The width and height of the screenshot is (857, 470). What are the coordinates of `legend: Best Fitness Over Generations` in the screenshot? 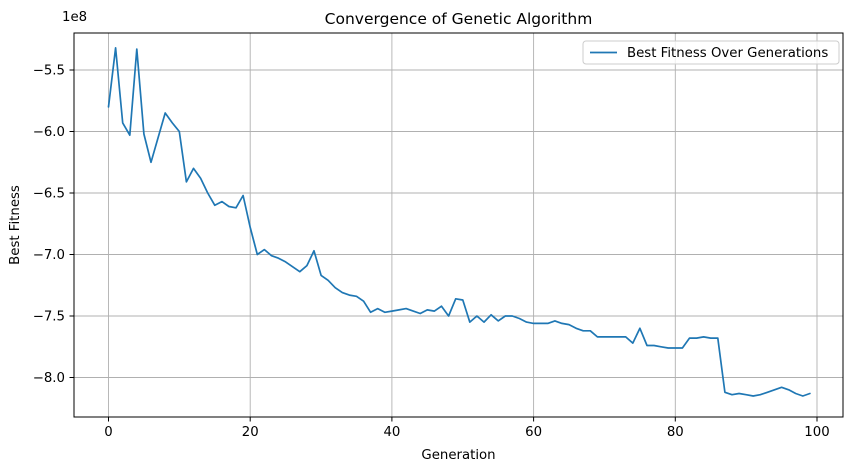 It's located at (711, 52).